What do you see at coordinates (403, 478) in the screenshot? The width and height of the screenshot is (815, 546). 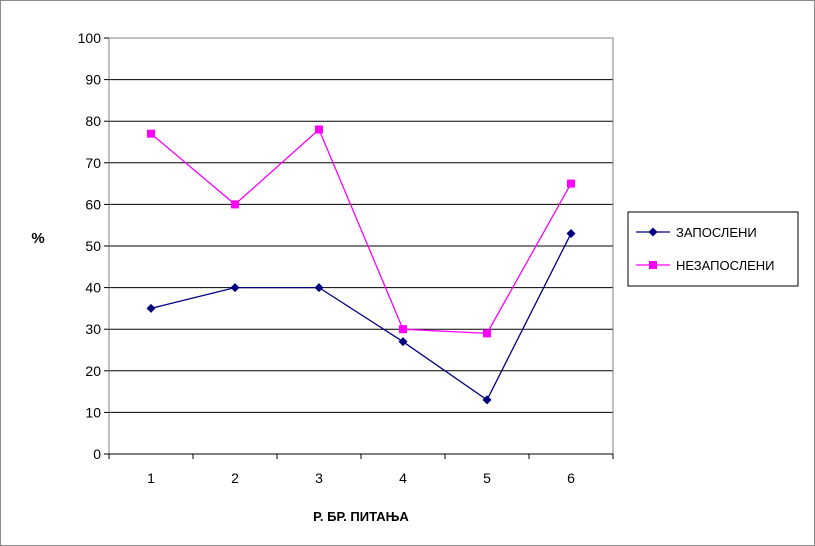 I see `x-tick-label: 4` at bounding box center [403, 478].